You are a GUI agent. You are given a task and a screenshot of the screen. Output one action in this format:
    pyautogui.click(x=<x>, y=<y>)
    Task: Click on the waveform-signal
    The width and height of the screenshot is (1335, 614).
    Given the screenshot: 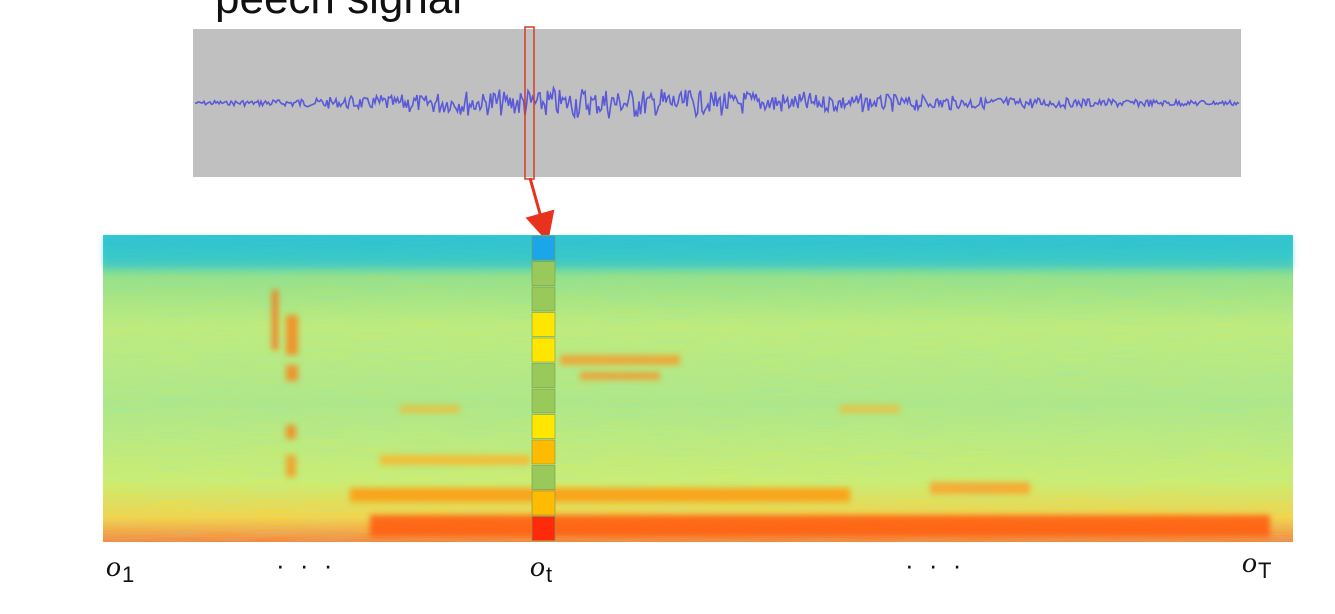 What is the action you would take?
    pyautogui.click(x=717, y=102)
    